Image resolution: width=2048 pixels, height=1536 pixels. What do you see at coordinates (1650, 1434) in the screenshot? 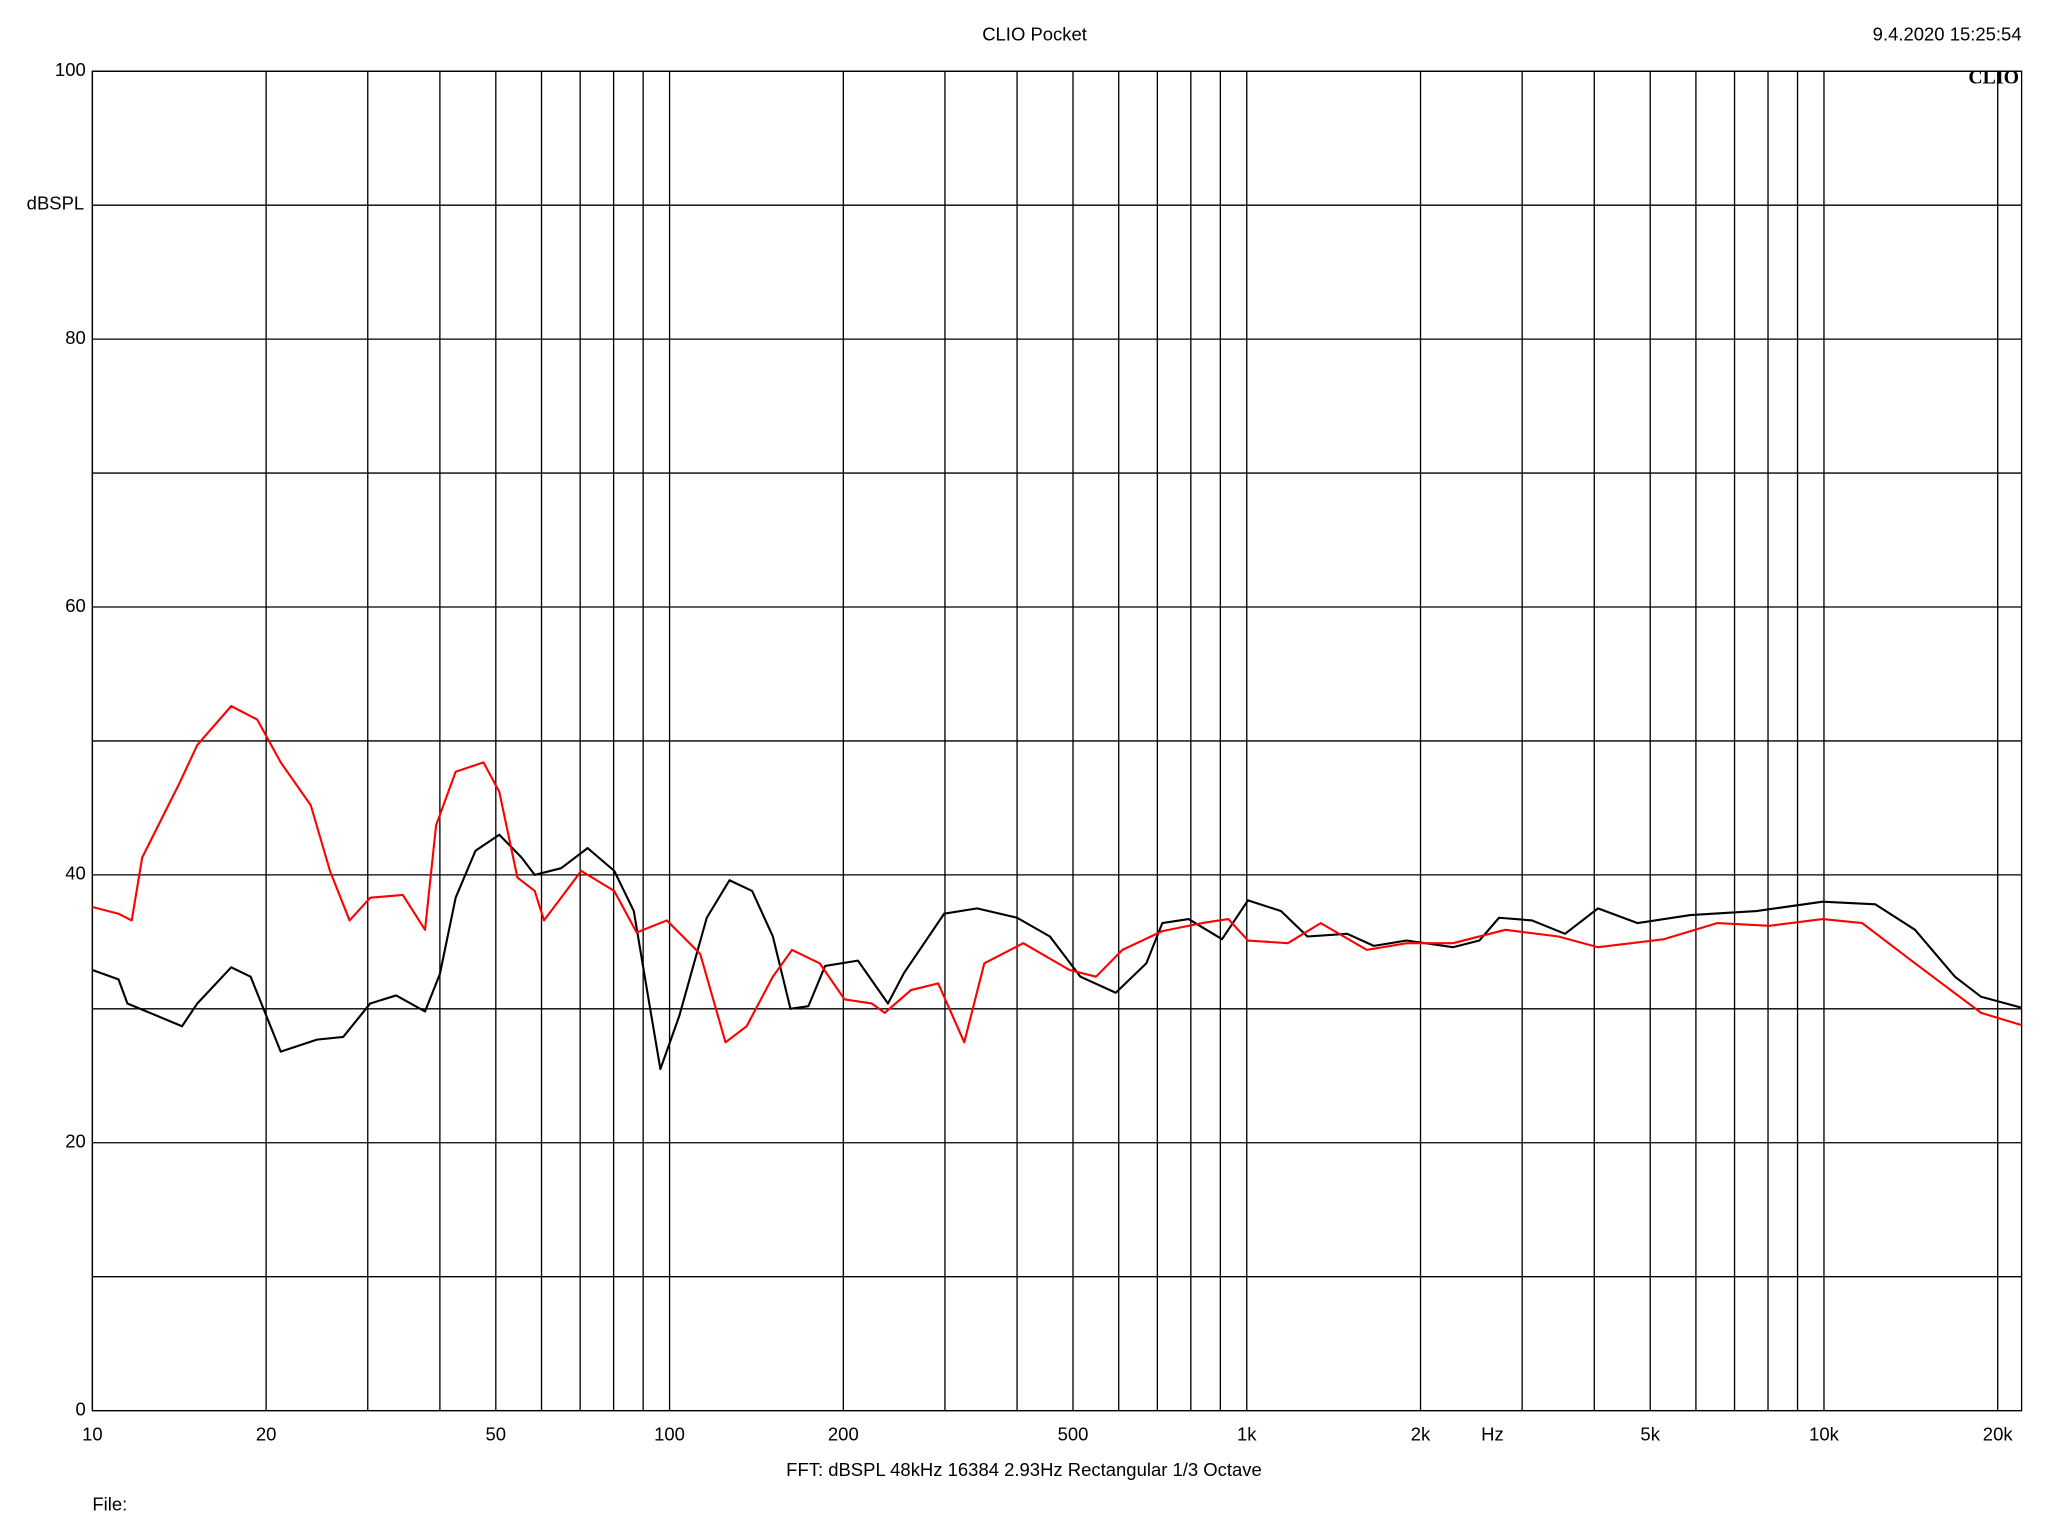
I see `x-tick-label: 5k` at bounding box center [1650, 1434].